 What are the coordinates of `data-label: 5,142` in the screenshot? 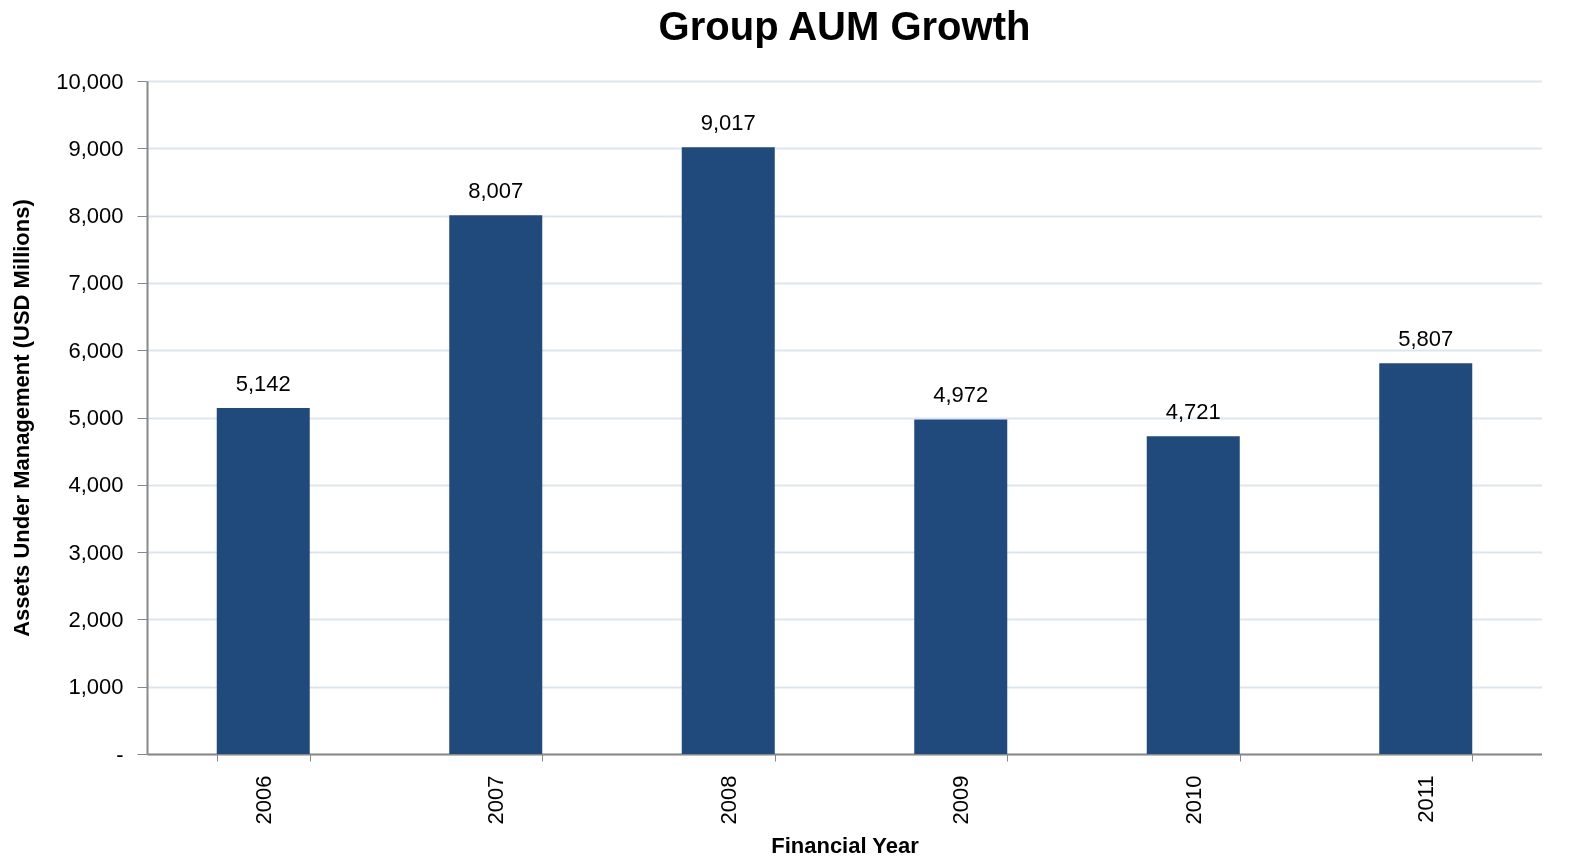 It's located at (263, 383).